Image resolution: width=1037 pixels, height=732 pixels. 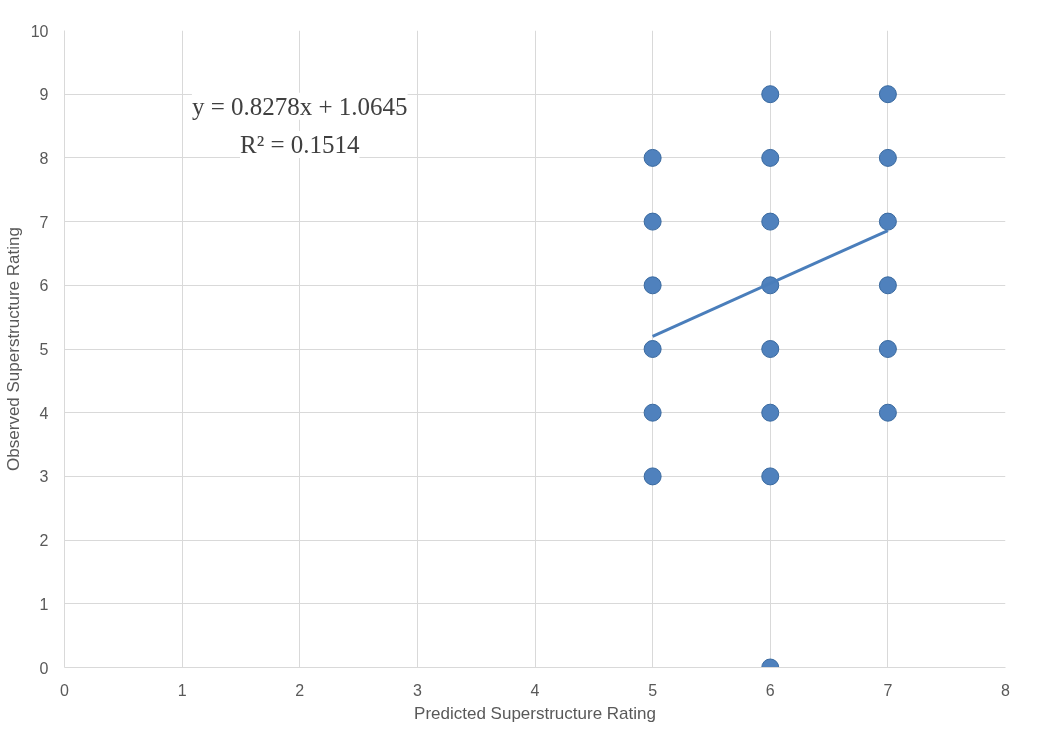 I want to click on x-tick-label: 4, so click(x=535, y=690).